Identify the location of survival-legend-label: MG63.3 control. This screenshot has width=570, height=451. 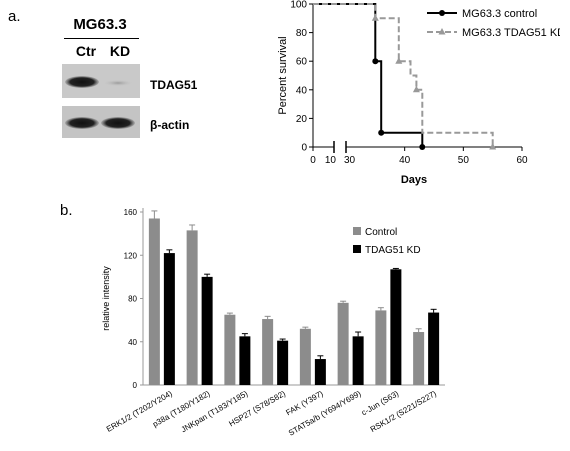
(499, 14).